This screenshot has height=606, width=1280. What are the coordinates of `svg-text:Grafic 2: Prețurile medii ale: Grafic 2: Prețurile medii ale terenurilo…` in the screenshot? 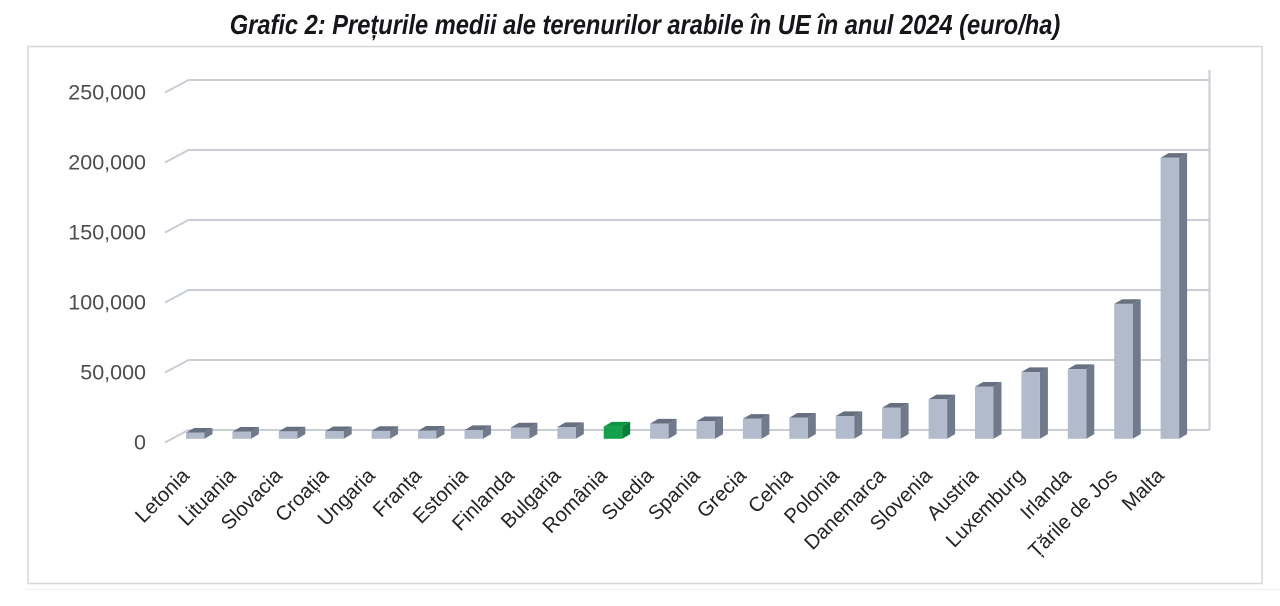 It's located at (645, 25).